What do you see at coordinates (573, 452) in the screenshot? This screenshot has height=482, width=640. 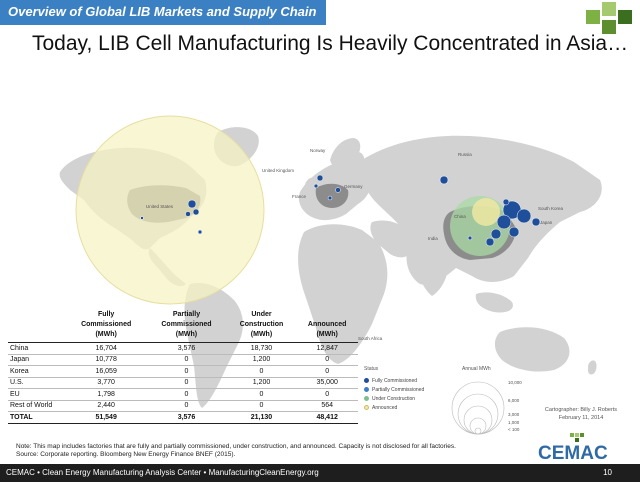 I see `cemac-logo-text: CEMAC` at bounding box center [573, 452].